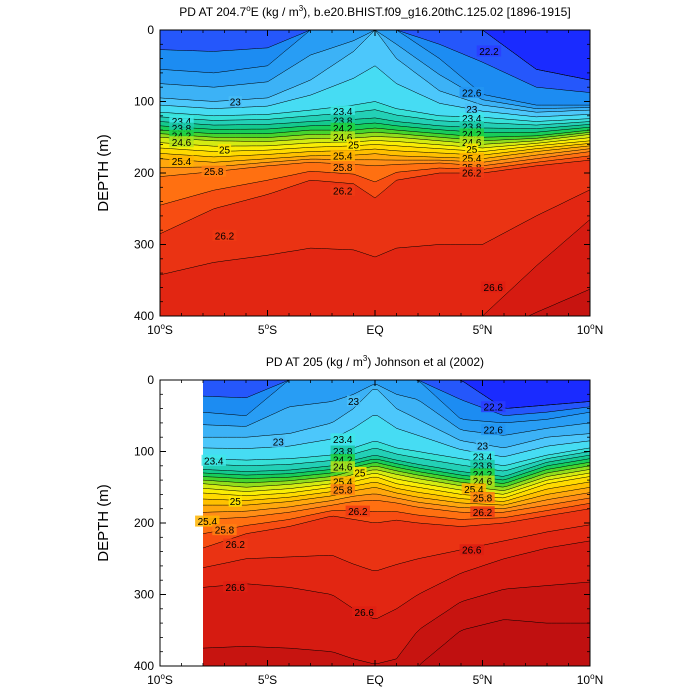 This screenshot has width=700, height=700. What do you see at coordinates (144, 666) in the screenshot?
I see `y-tick-label: 400` at bounding box center [144, 666].